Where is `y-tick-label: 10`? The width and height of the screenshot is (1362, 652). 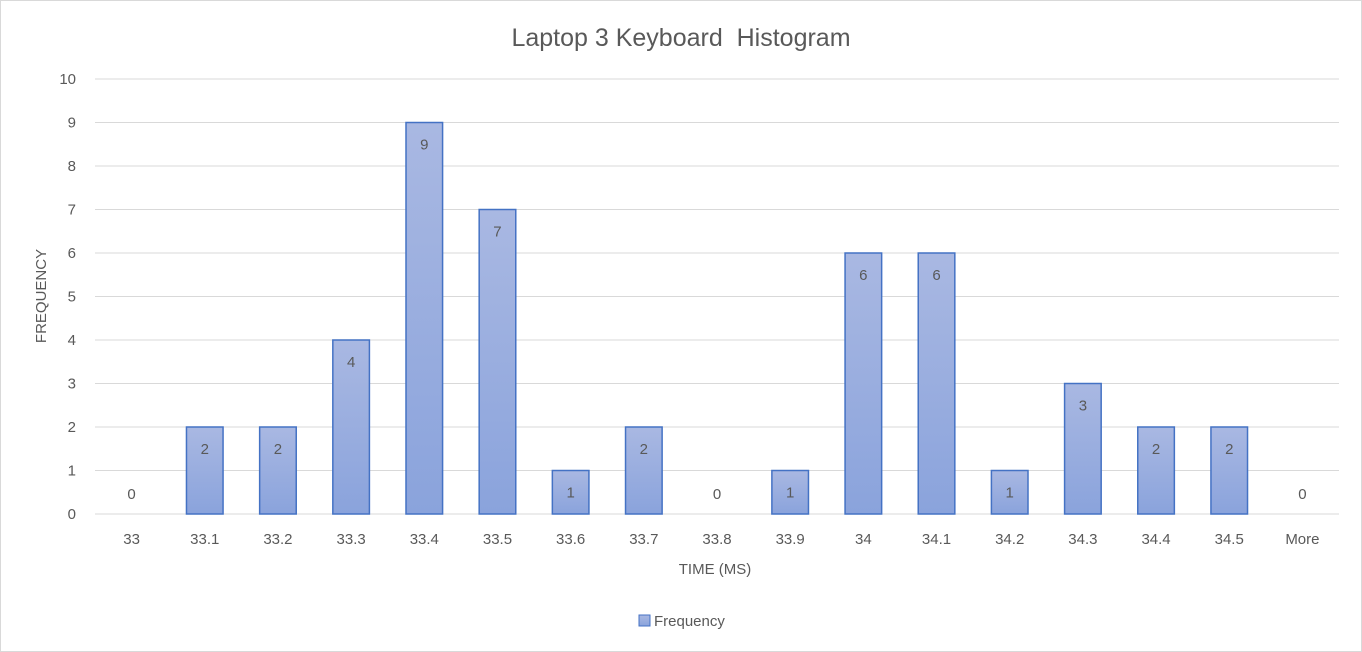
y-tick-label: 10 is located at coordinates (67, 79).